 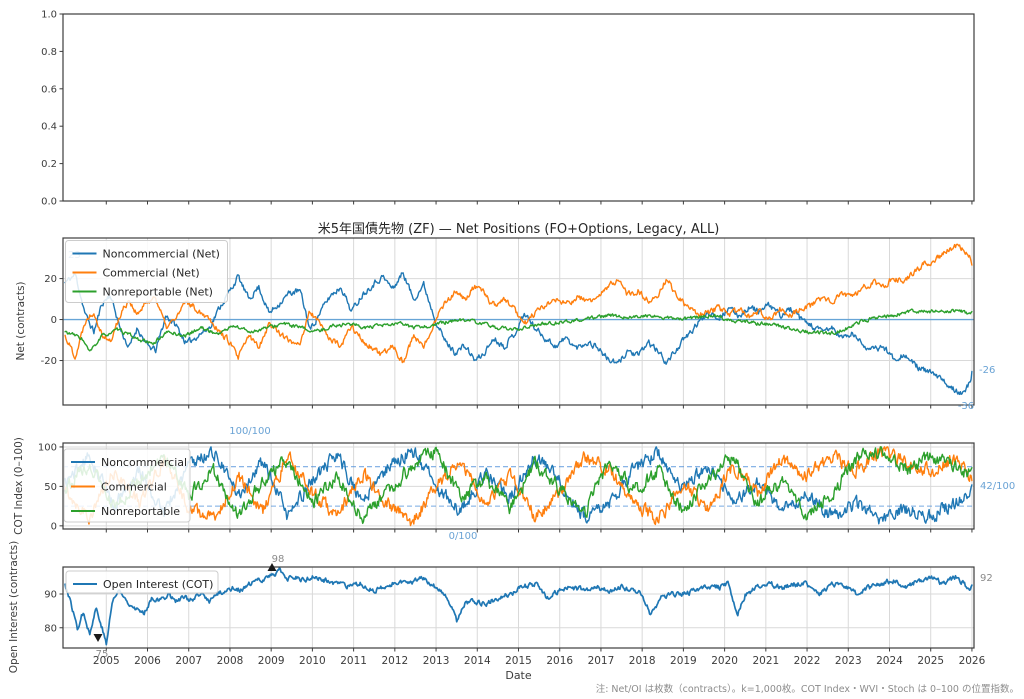 What do you see at coordinates (518, 661) in the screenshot?
I see `x-tick-label: 2015` at bounding box center [518, 661].